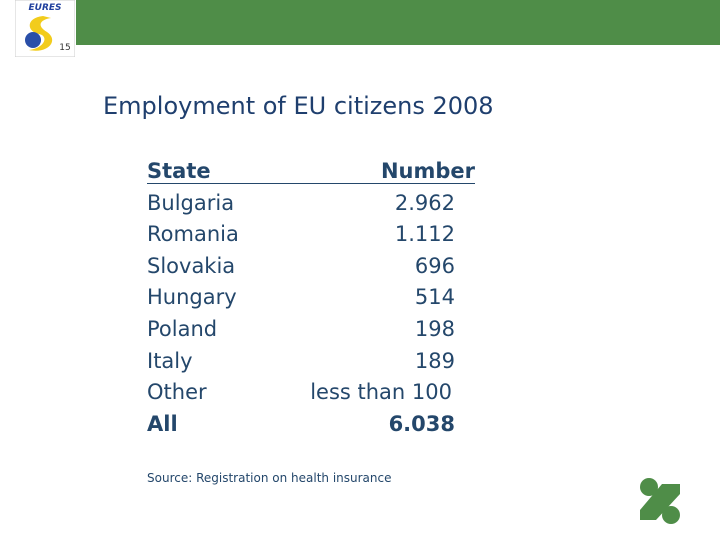 The height and width of the screenshot is (540, 720). I want to click on state-cell: Romania, so click(193, 234).